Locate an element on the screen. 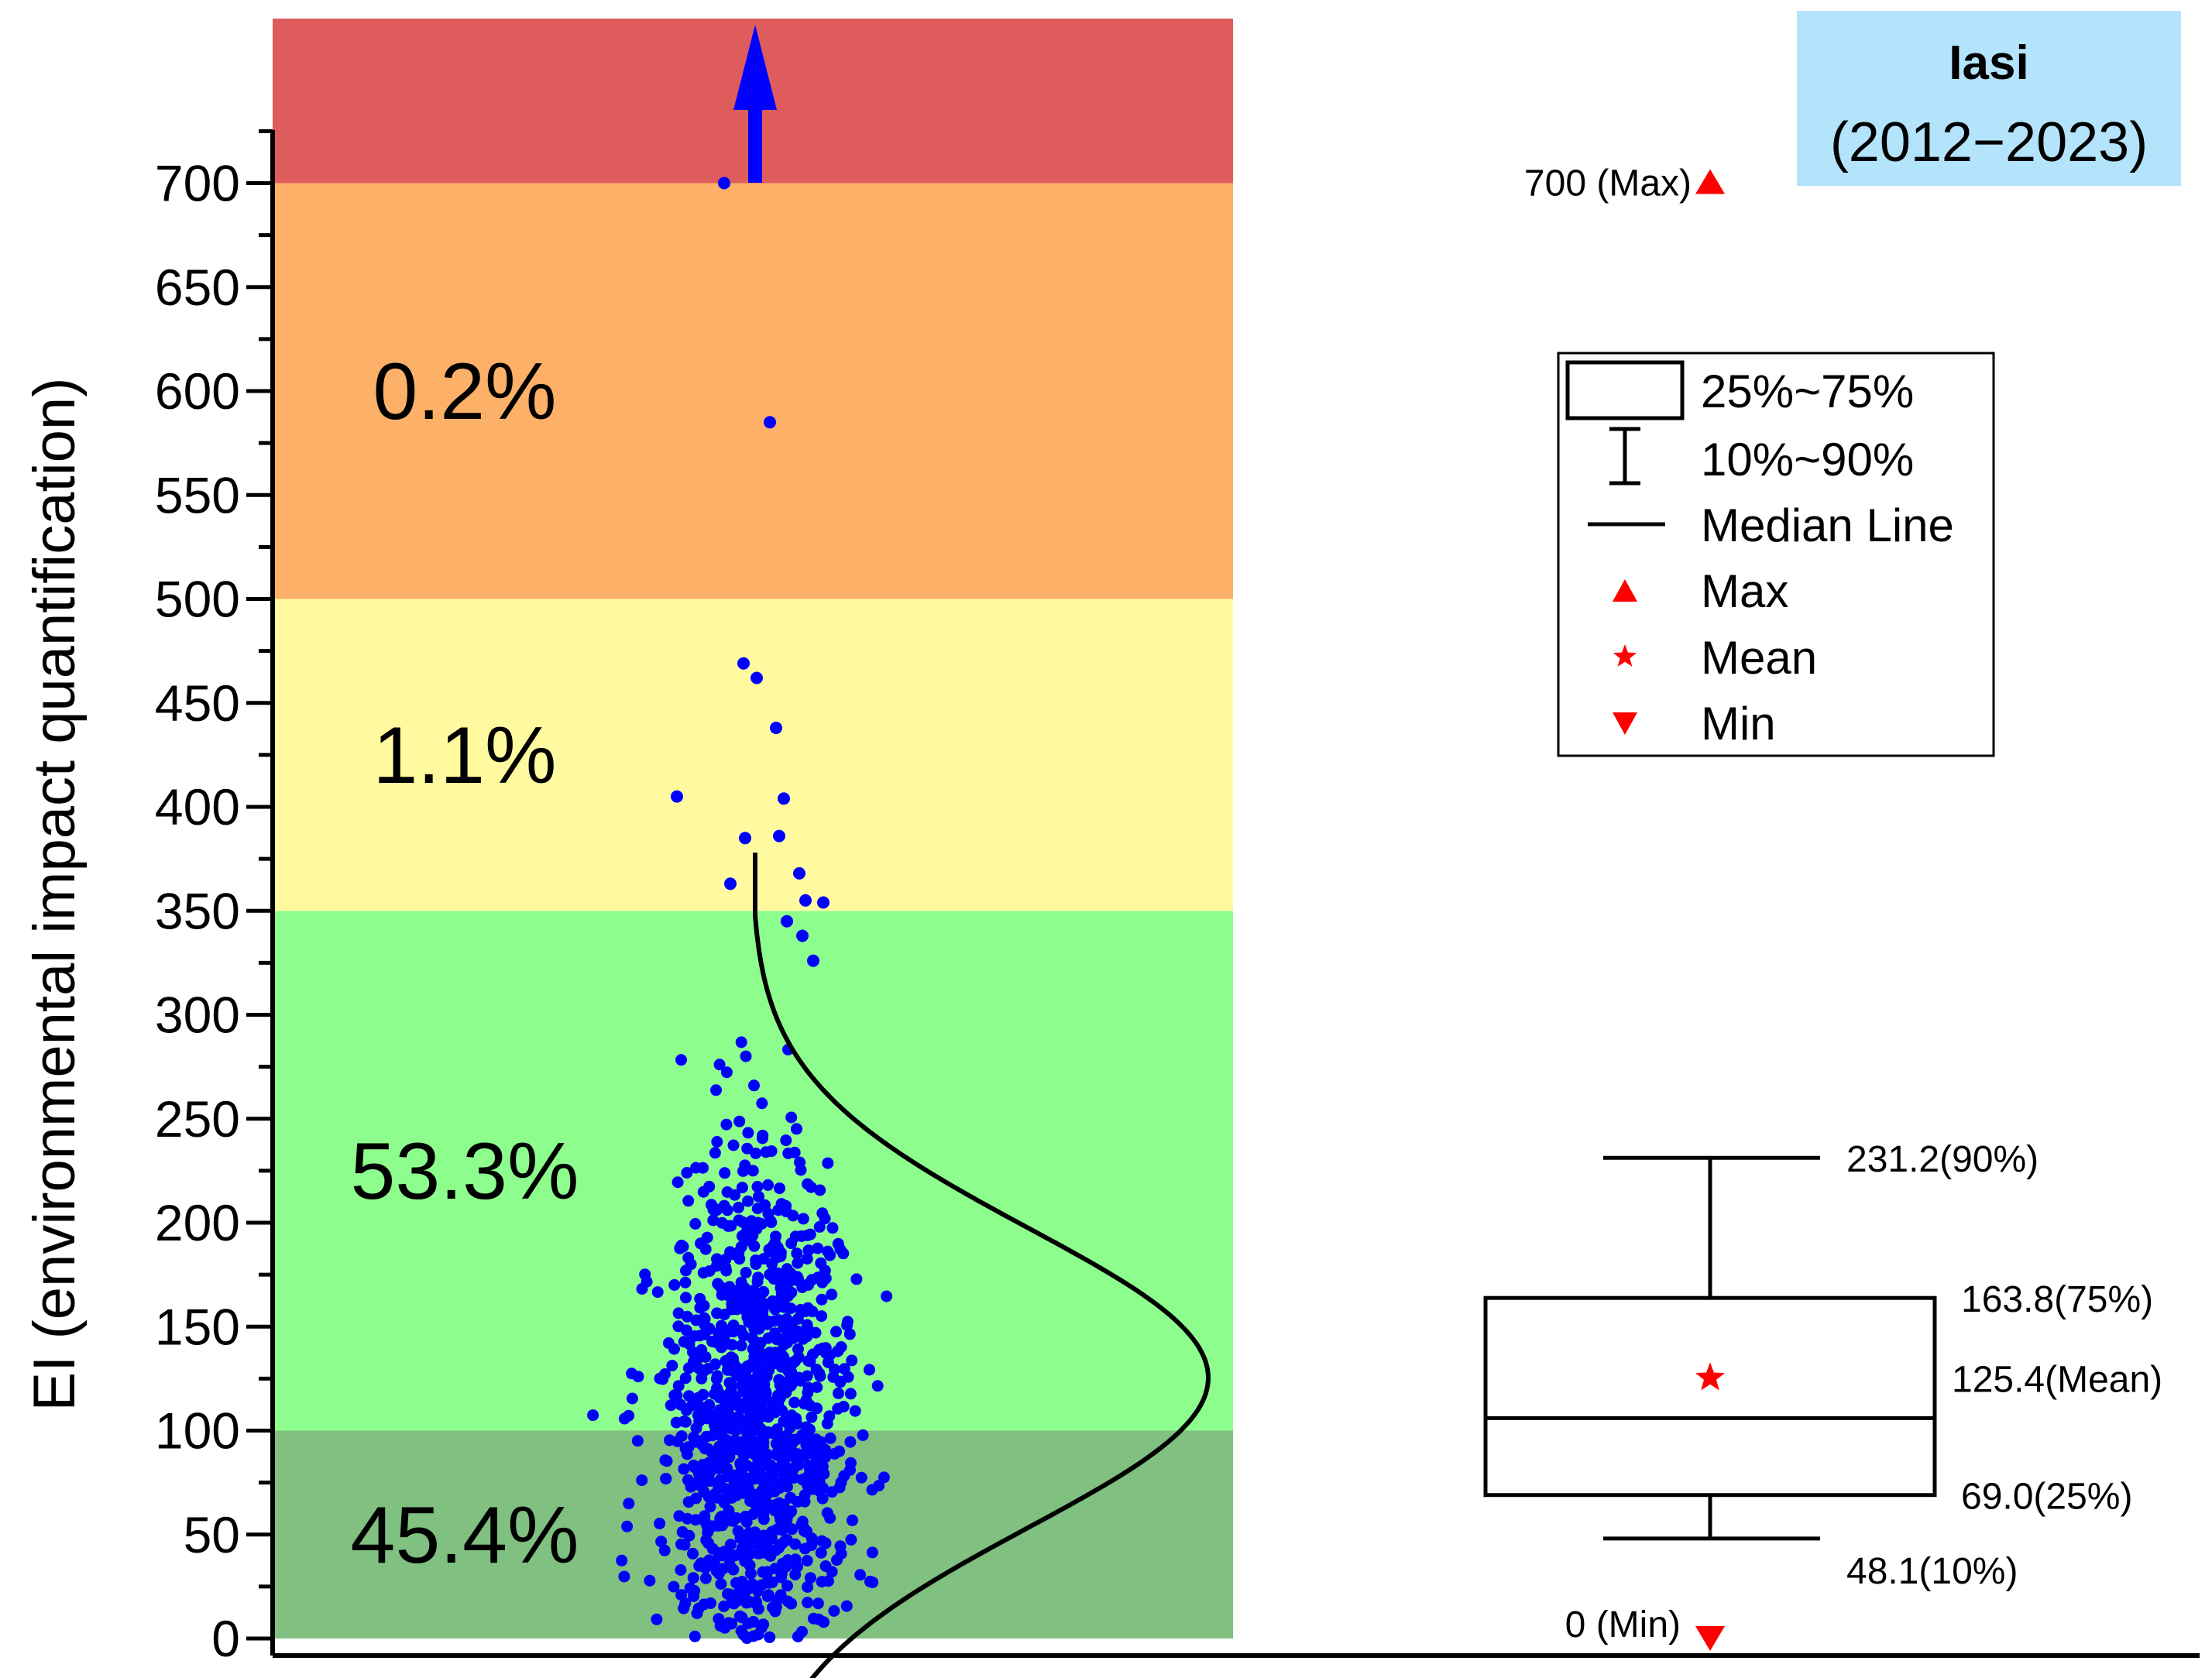  legend-max-triangle-icon is located at coordinates (1625, 590).